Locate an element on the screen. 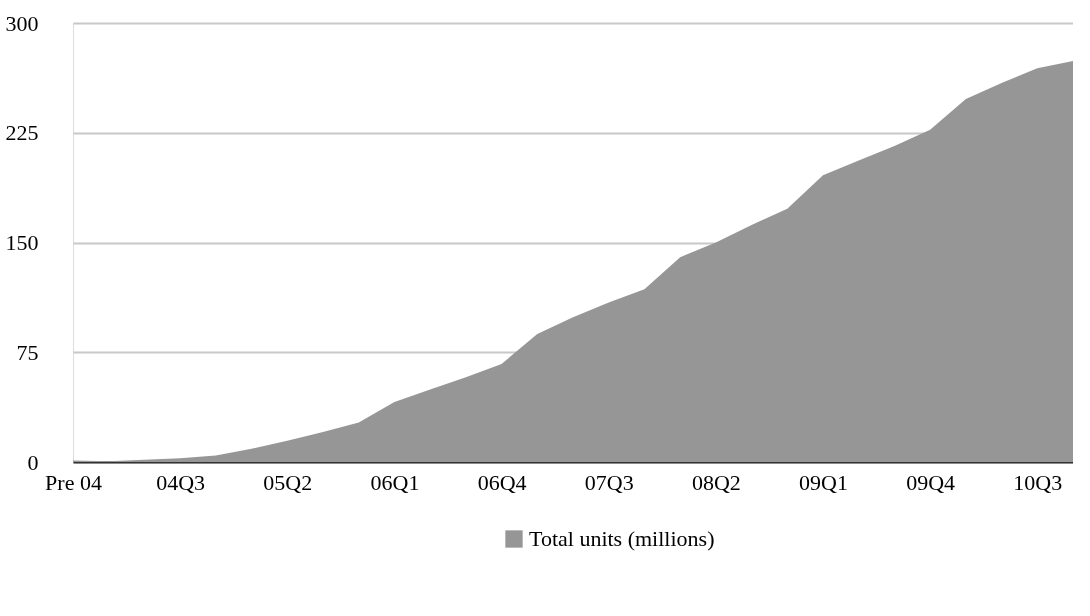  x-tick-label: 10Q3 is located at coordinates (1038, 482).